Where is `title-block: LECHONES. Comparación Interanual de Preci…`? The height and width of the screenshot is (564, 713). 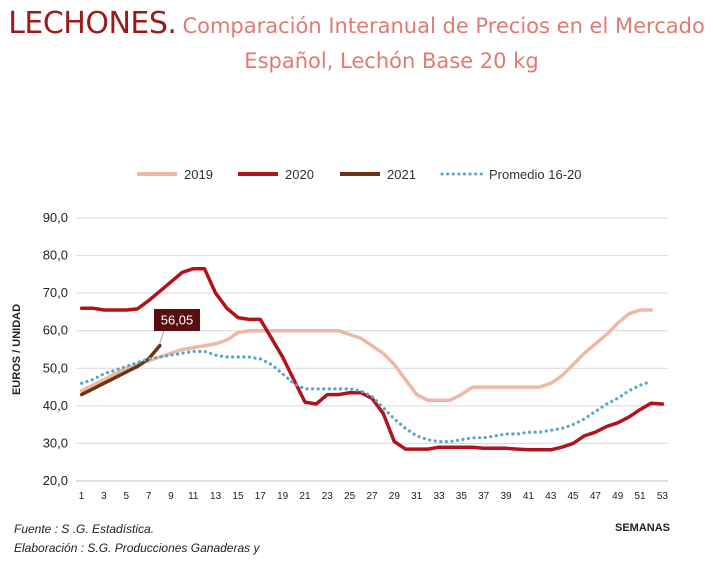 title-block: LECHONES. Comparación Interanual de Preci… is located at coordinates (356, 41).